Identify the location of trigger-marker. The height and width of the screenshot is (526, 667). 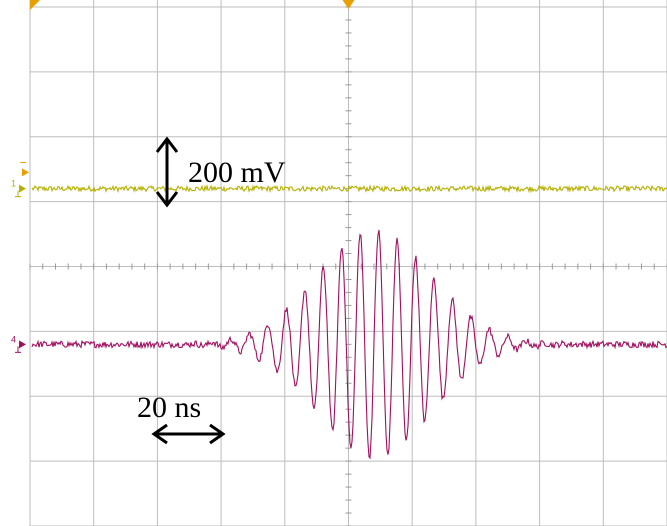
(35, 5).